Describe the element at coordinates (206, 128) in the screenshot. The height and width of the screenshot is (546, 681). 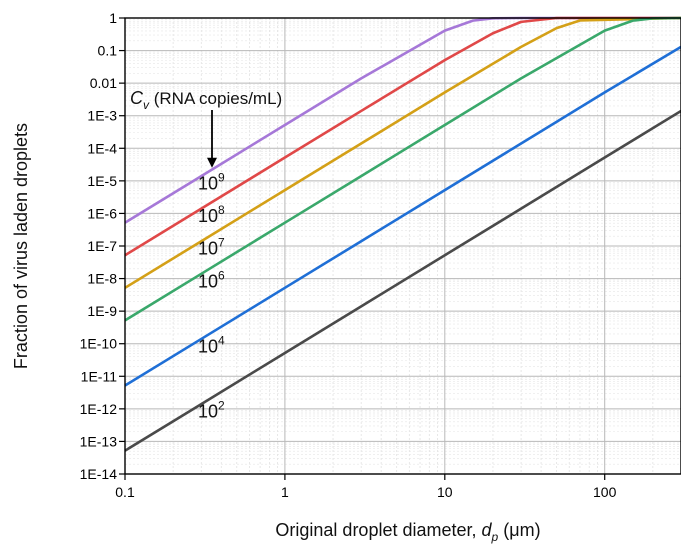
I see `annotation: Cv (RNA copies/mL)` at that location.